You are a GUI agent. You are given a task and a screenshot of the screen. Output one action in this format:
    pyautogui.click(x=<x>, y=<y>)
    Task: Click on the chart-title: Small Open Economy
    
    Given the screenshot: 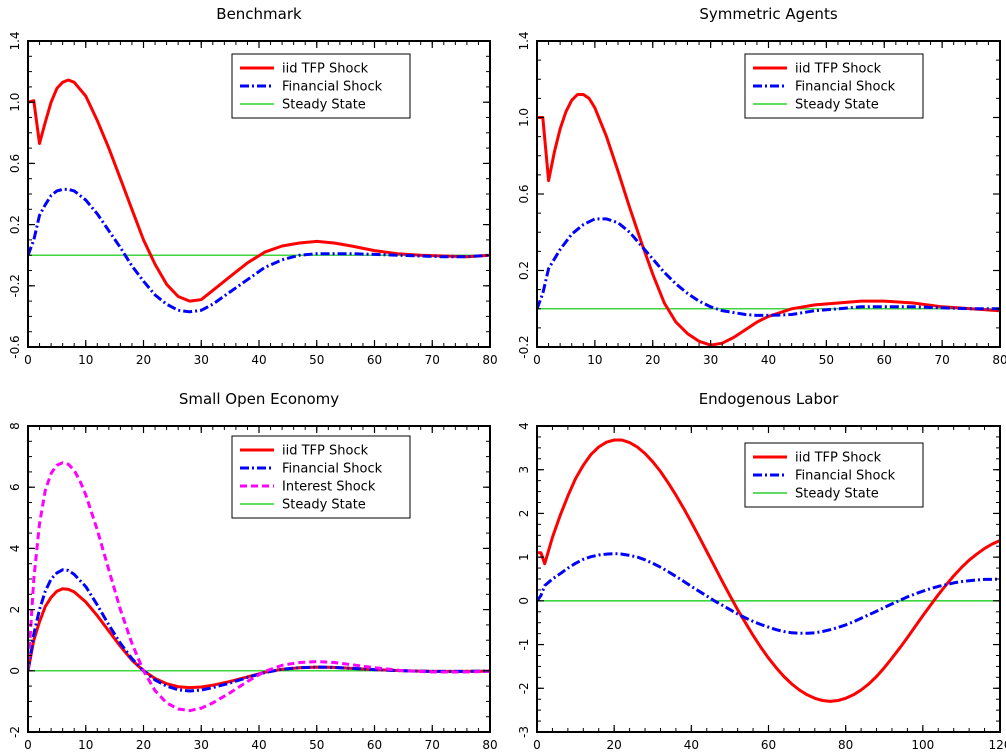 What is the action you would take?
    pyautogui.click(x=259, y=399)
    